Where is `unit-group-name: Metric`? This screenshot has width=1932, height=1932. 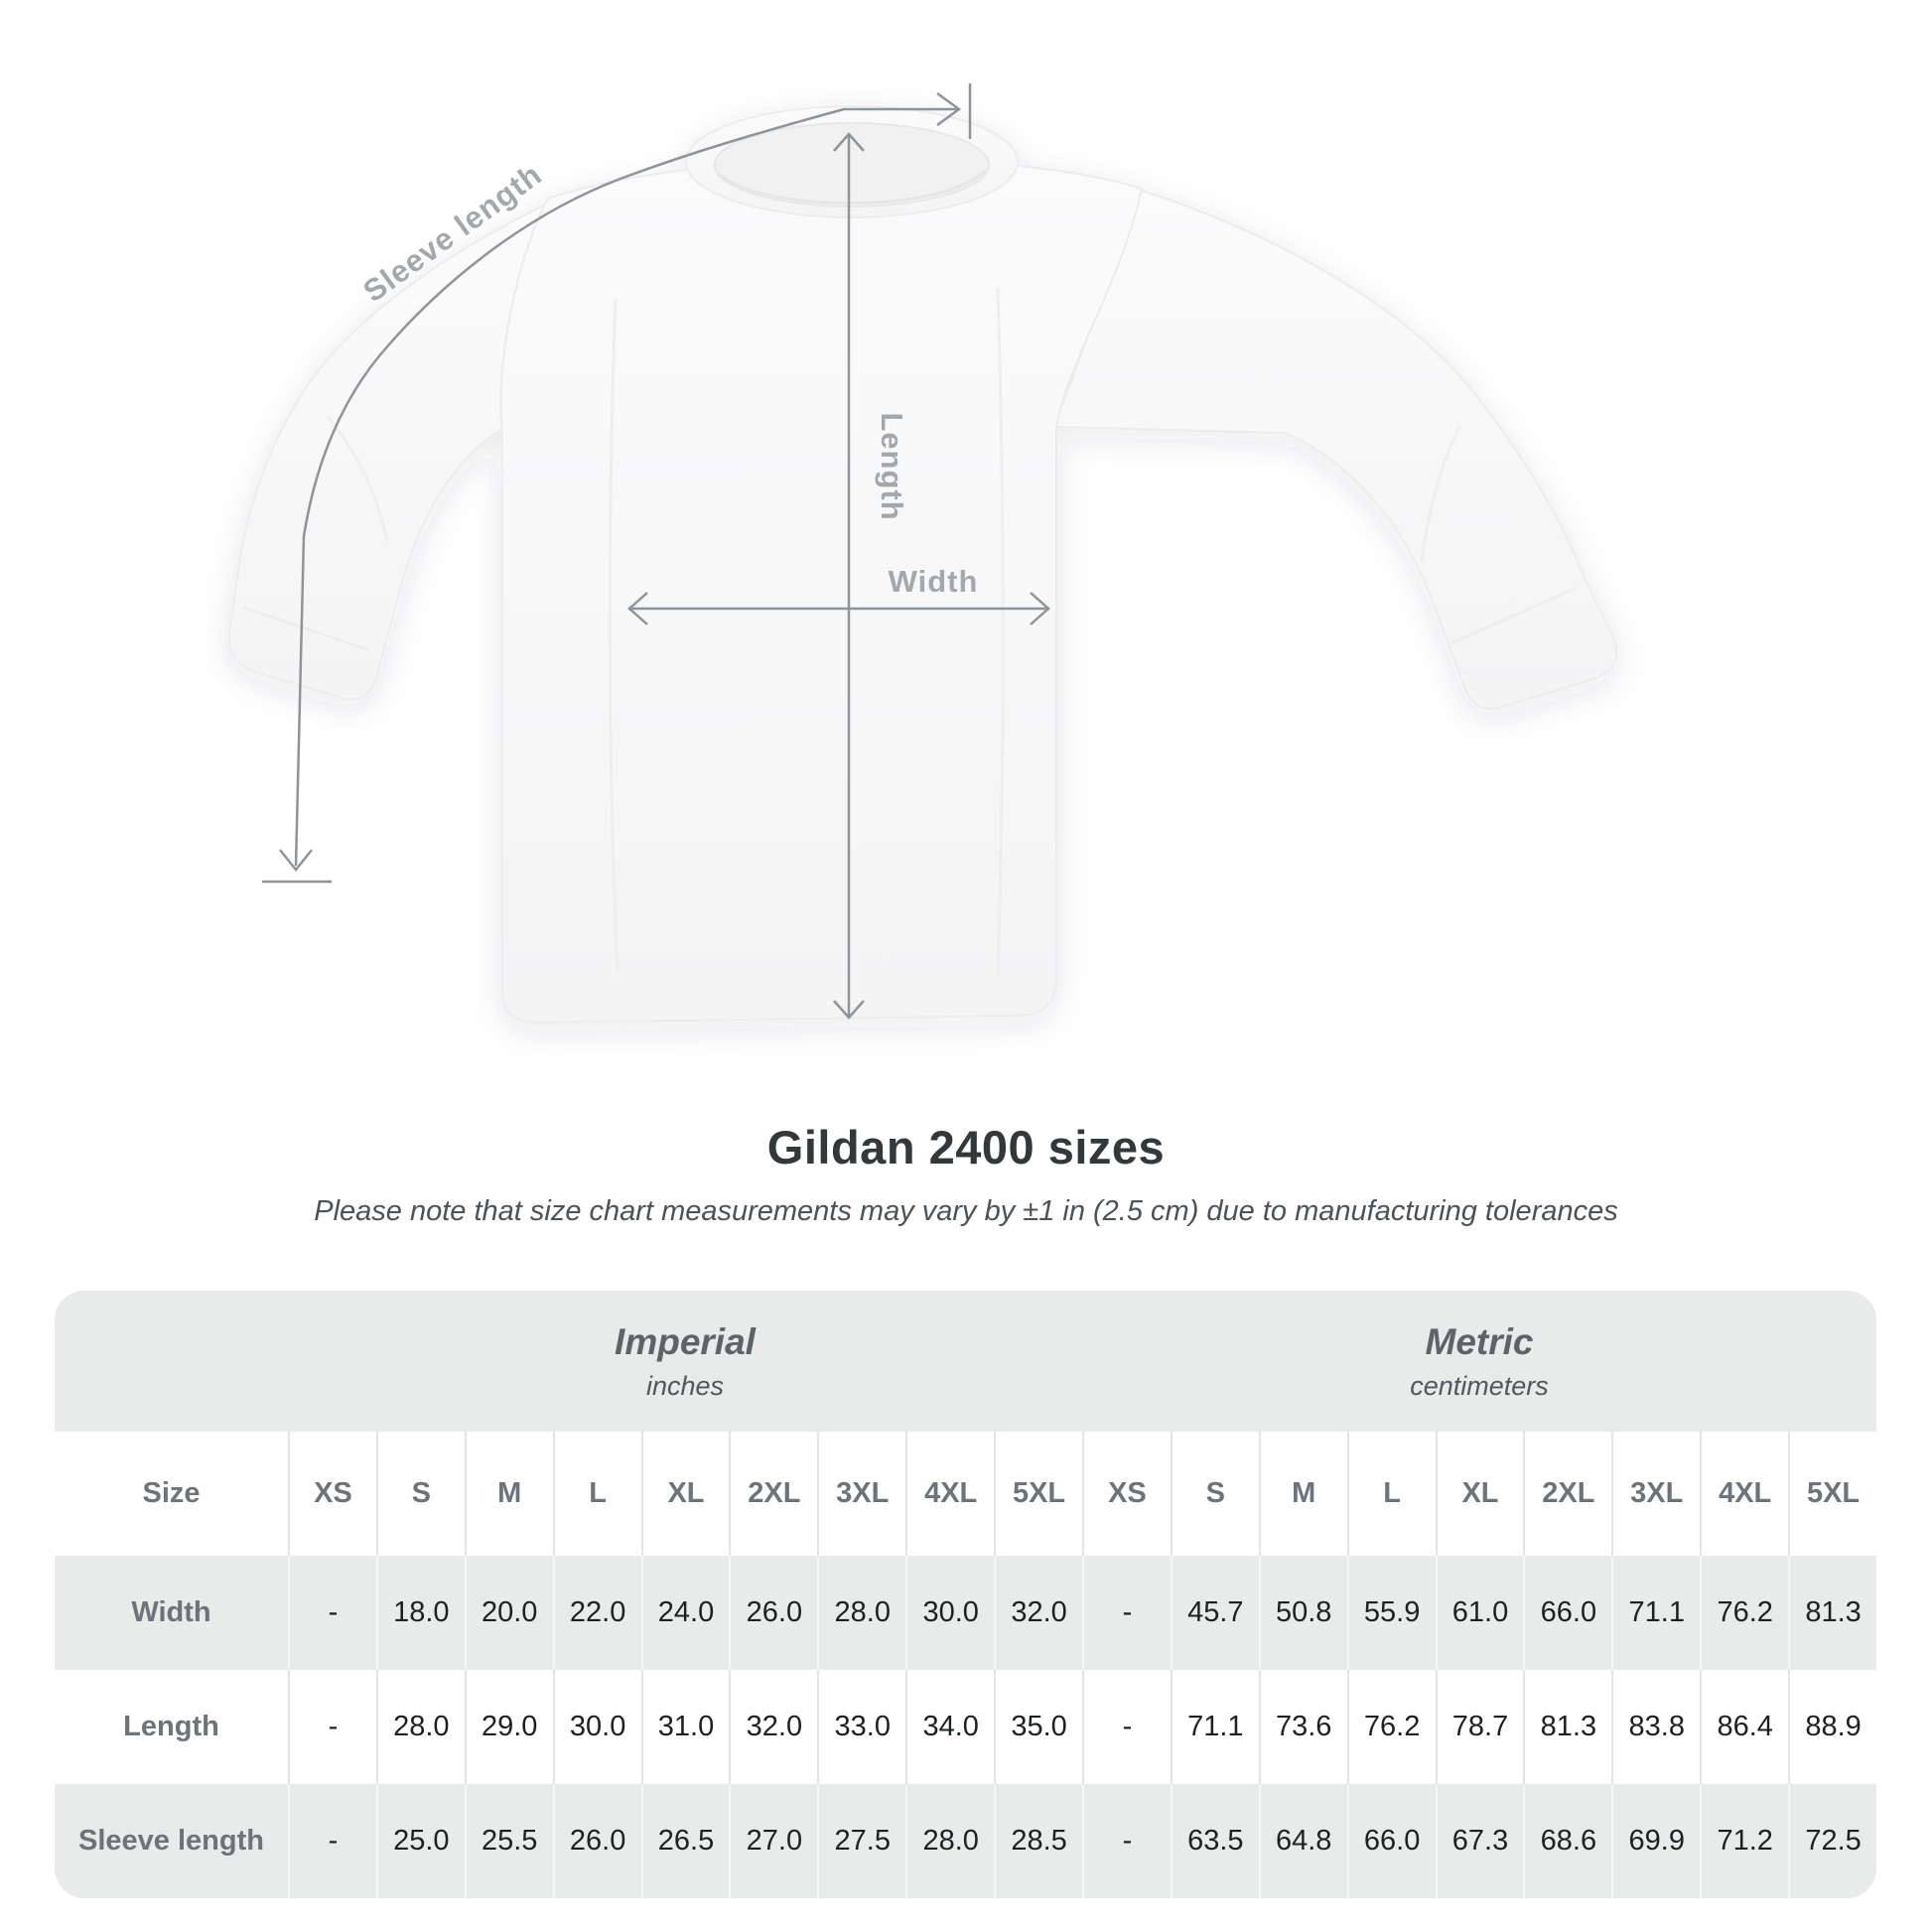
unit-group-name: Metric is located at coordinates (1480, 1341).